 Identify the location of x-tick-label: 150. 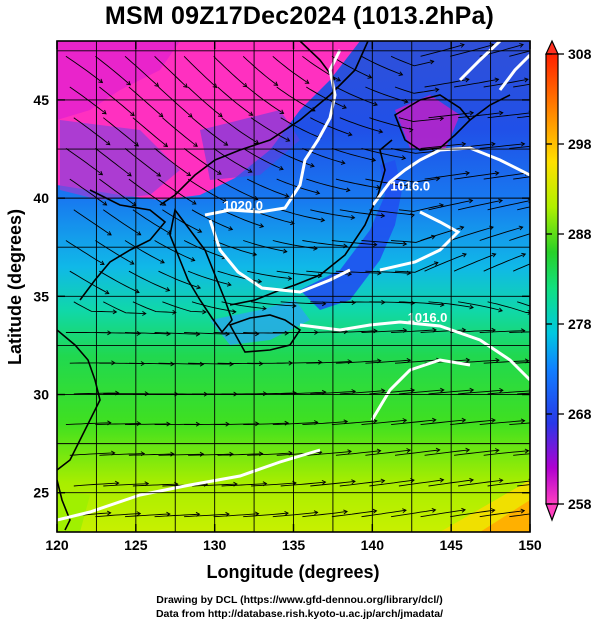
(530, 545).